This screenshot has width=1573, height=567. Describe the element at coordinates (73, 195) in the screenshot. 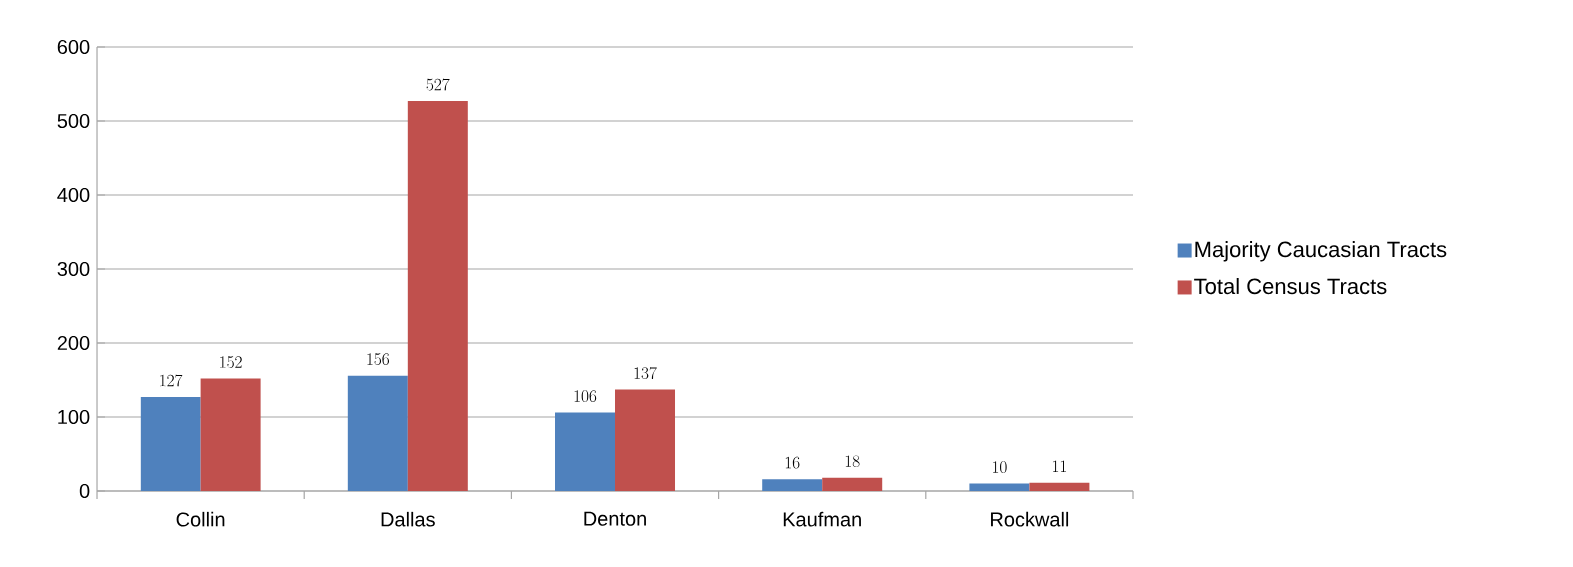

I see `y-tick-label: 400` at that location.